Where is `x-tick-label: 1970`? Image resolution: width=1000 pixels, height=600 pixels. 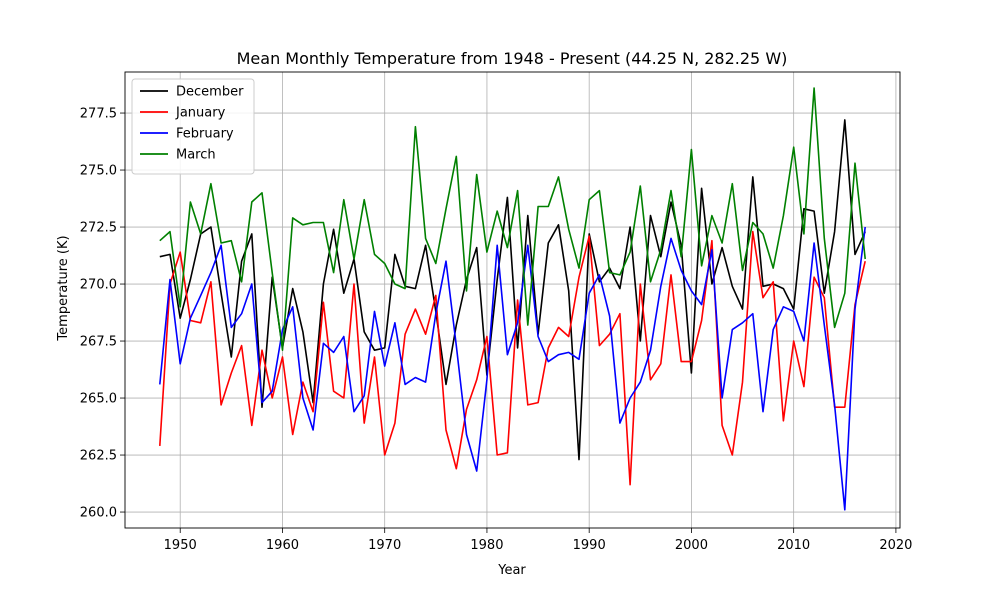 x-tick-label: 1970 is located at coordinates (384, 545).